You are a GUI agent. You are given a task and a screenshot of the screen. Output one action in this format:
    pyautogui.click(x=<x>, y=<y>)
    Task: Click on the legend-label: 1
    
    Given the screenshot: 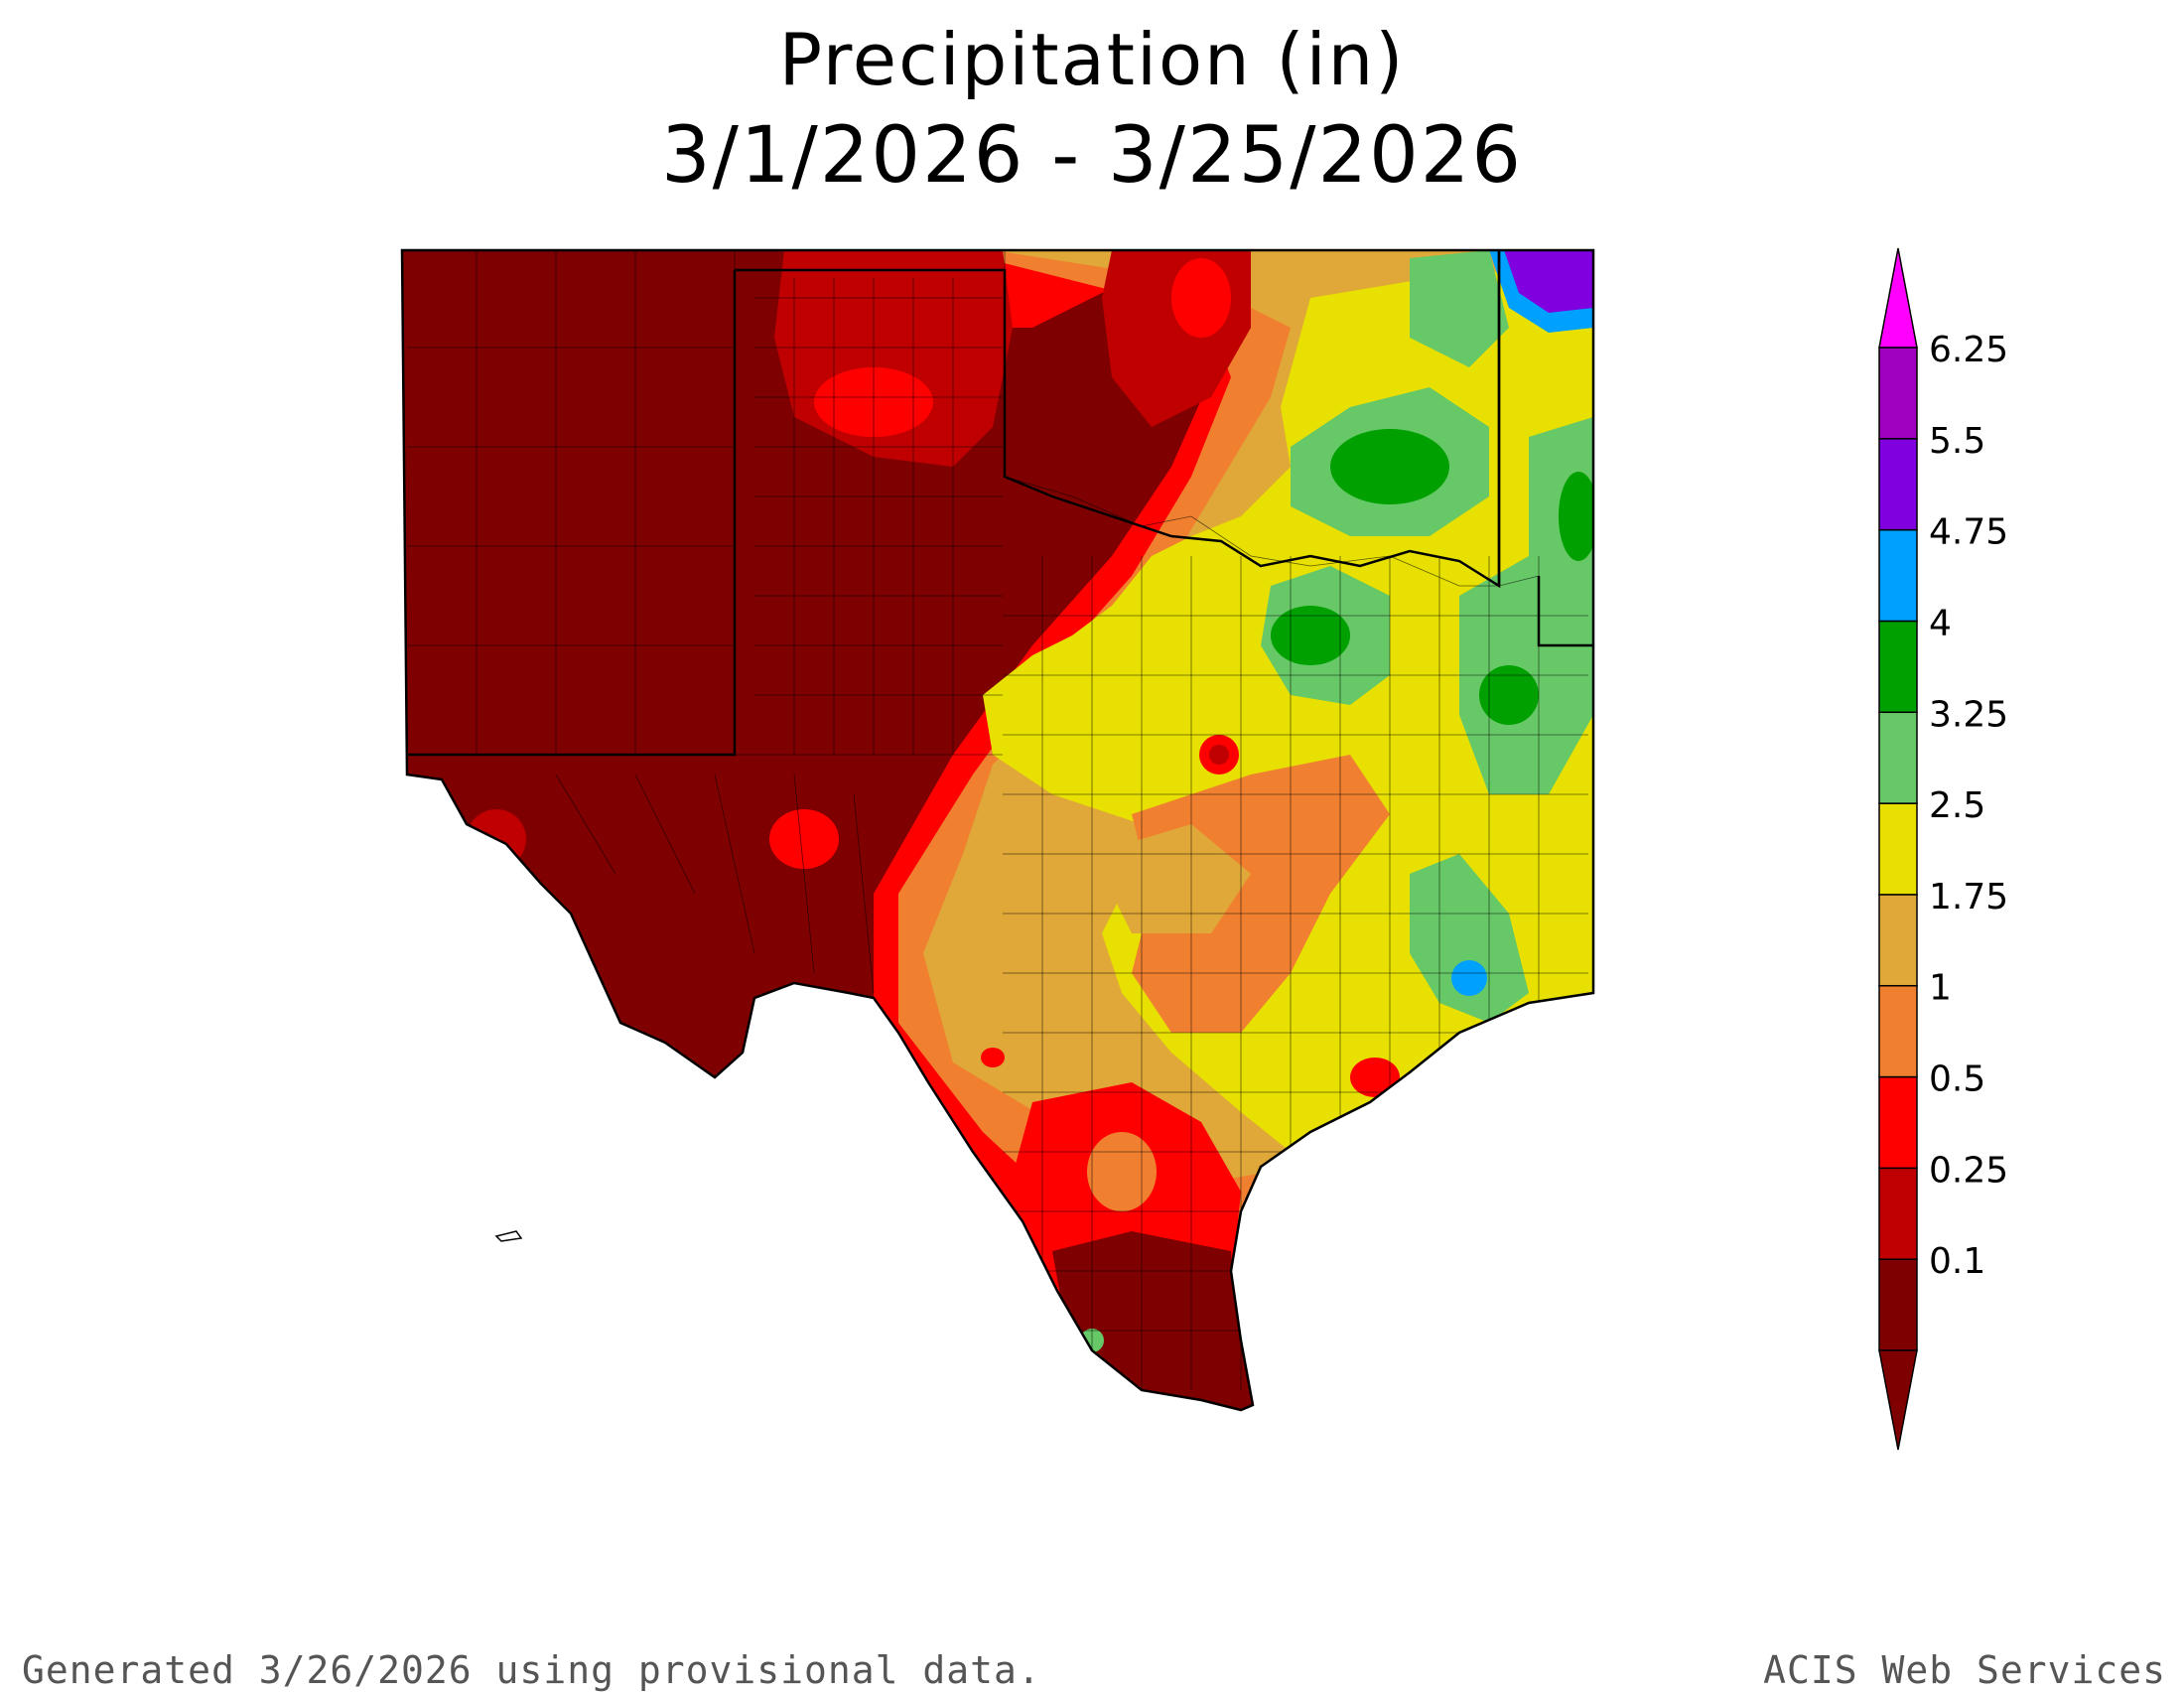 What is the action you would take?
    pyautogui.click(x=1940, y=988)
    